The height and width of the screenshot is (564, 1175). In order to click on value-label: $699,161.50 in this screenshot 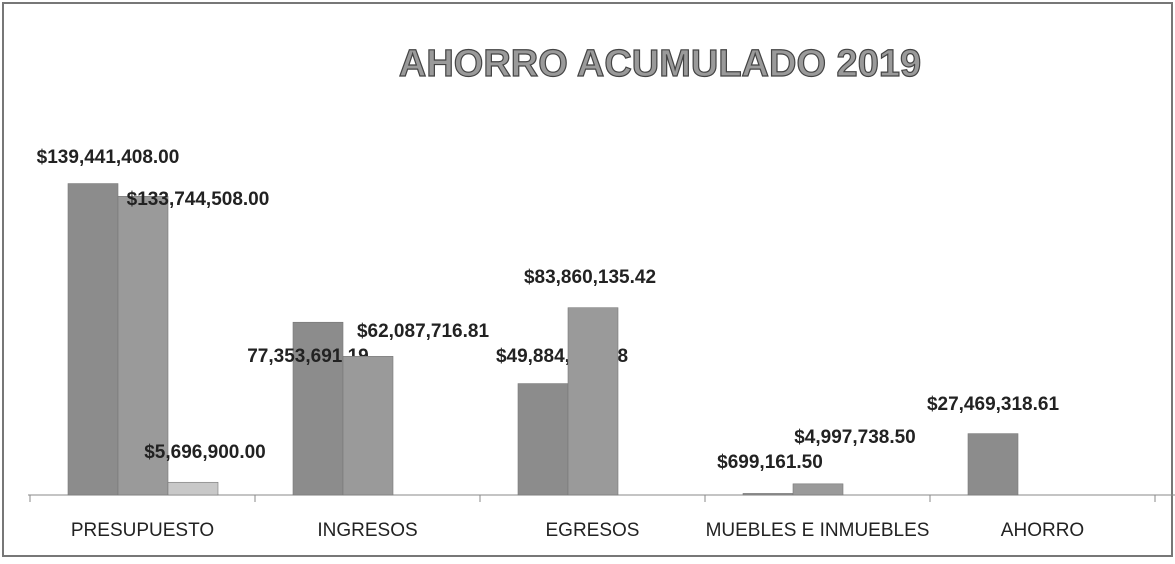, I will do `click(770, 462)`.